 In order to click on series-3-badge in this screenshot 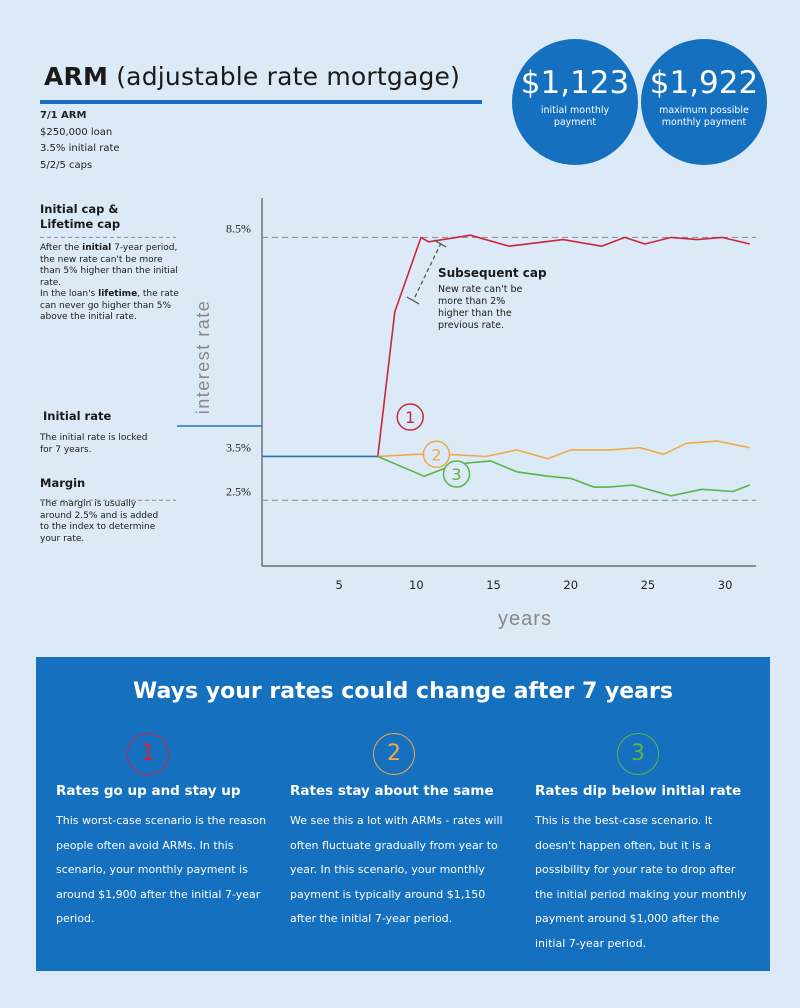, I will do `click(456, 474)`.